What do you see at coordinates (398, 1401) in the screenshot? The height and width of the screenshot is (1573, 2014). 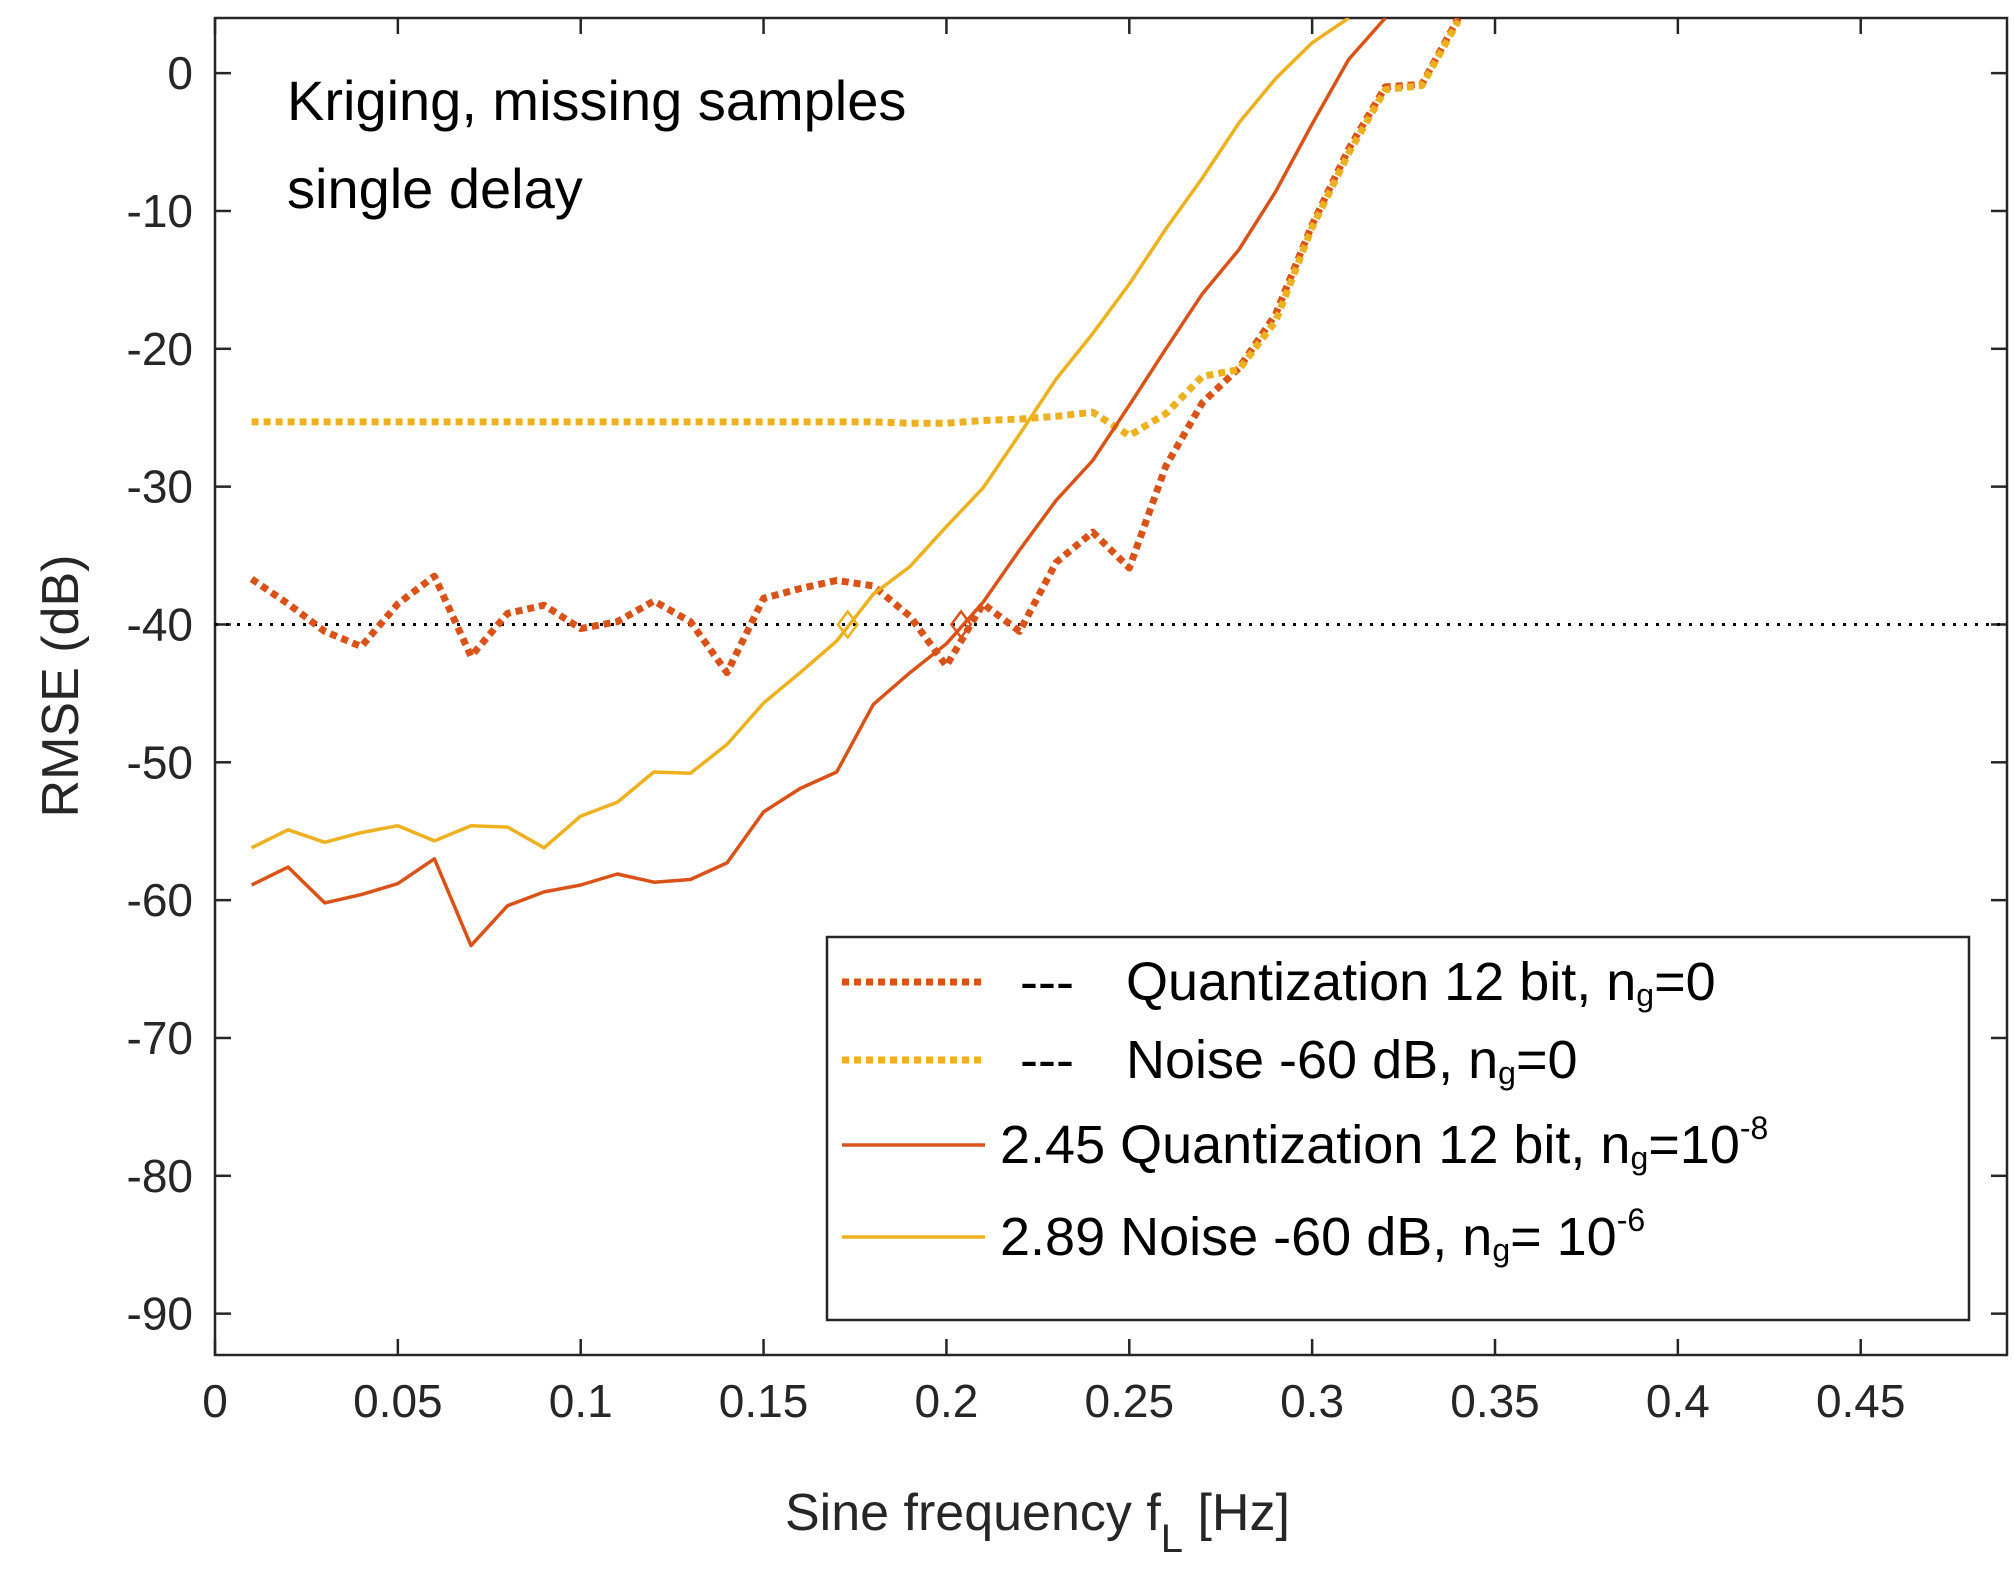 I see `x-tick-label: 0.05` at bounding box center [398, 1401].